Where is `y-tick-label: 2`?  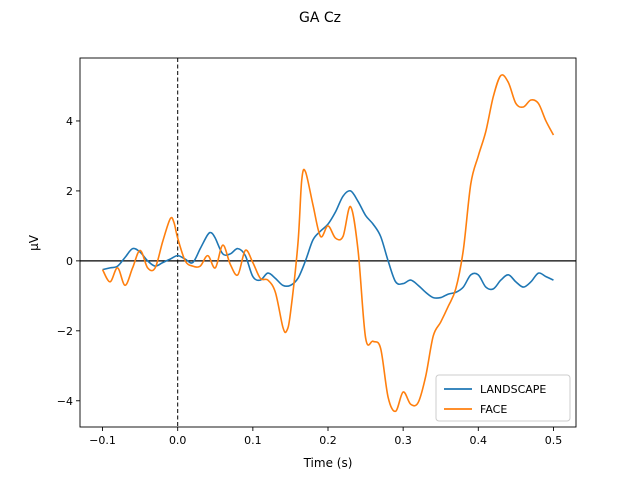
y-tick-label: 2 is located at coordinates (69, 191).